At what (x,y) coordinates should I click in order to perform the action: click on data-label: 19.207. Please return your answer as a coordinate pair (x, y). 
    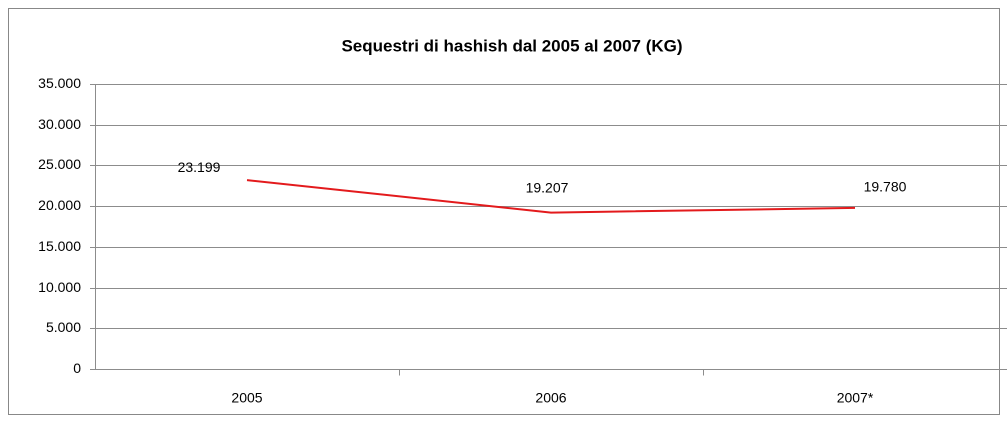
    Looking at the image, I should click on (547, 187).